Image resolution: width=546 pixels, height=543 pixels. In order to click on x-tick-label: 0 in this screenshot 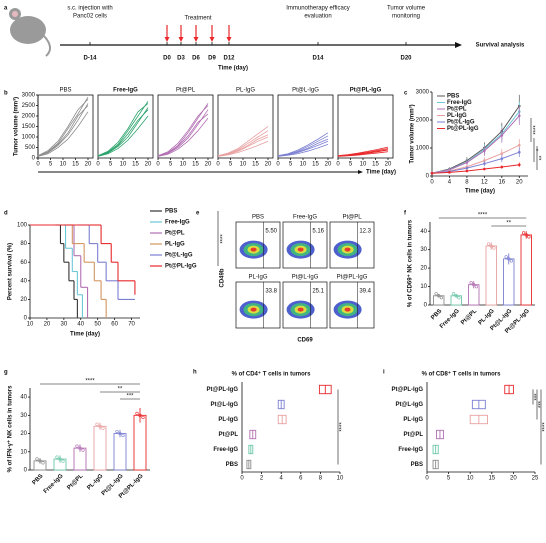, I will do `click(242, 479)`.